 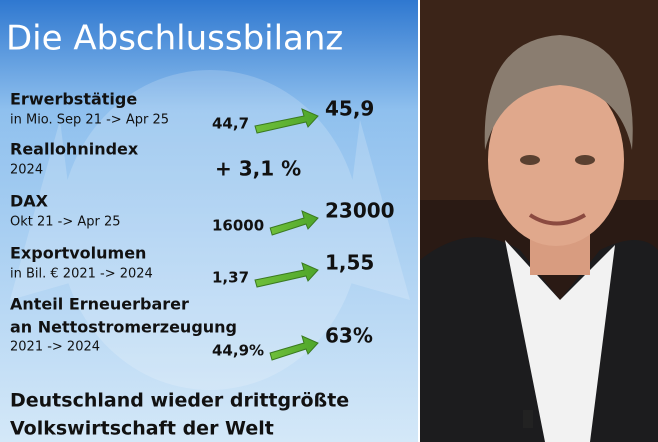 What do you see at coordinates (174, 39) in the screenshot?
I see `title: Die Abschlussbilanz` at bounding box center [174, 39].